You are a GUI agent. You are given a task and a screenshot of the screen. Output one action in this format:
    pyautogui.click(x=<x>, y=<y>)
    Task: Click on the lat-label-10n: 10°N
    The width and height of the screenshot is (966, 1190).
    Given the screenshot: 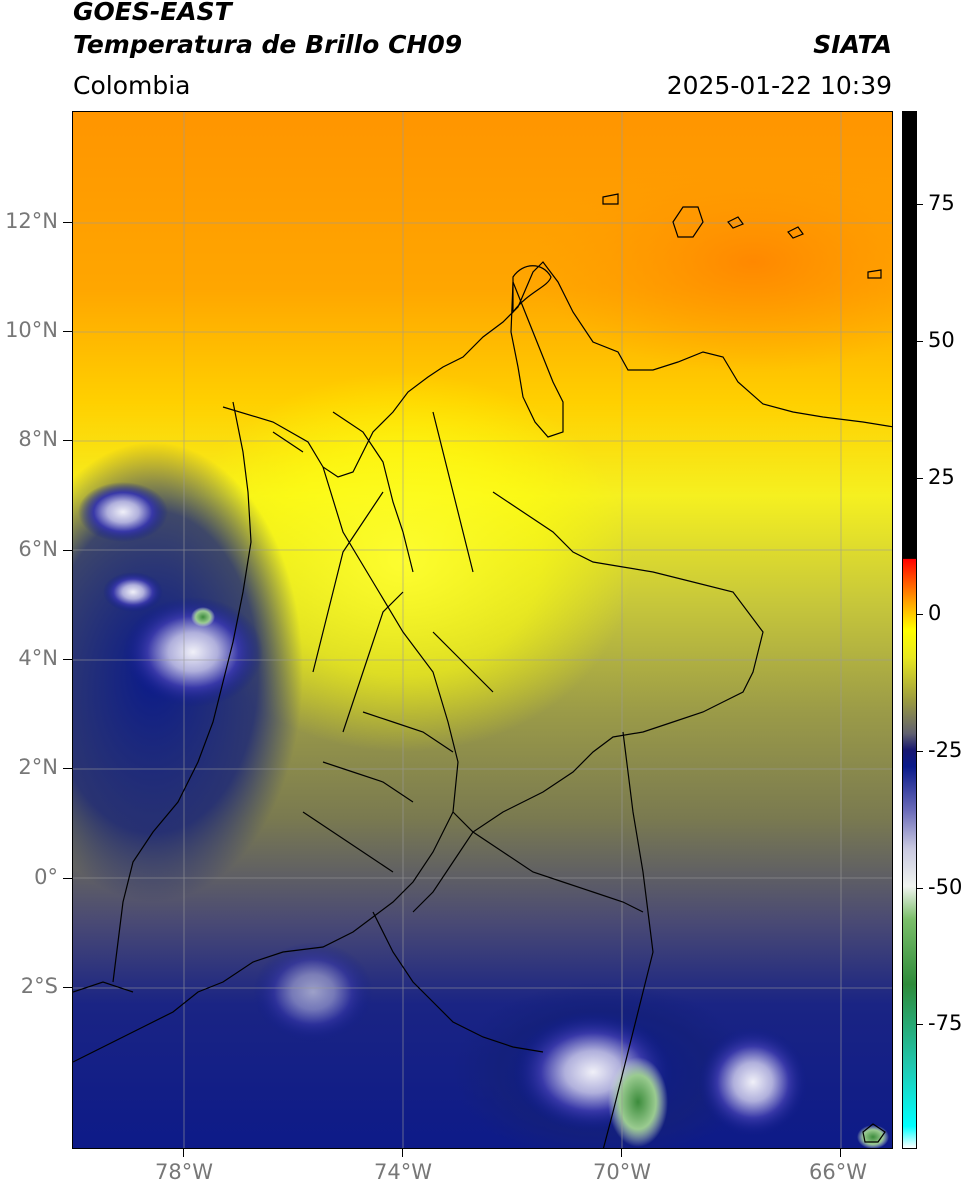 What is the action you would take?
    pyautogui.click(x=31, y=330)
    